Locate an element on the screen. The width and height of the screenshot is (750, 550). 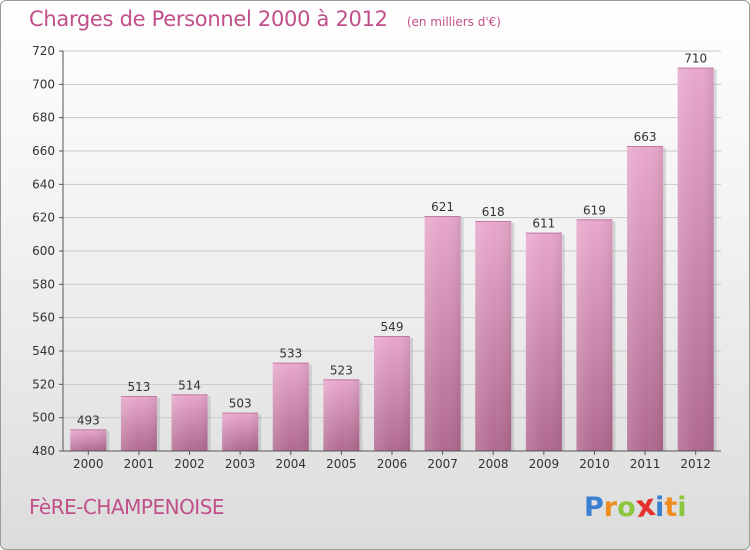
logo-letter: r is located at coordinates (610, 507).